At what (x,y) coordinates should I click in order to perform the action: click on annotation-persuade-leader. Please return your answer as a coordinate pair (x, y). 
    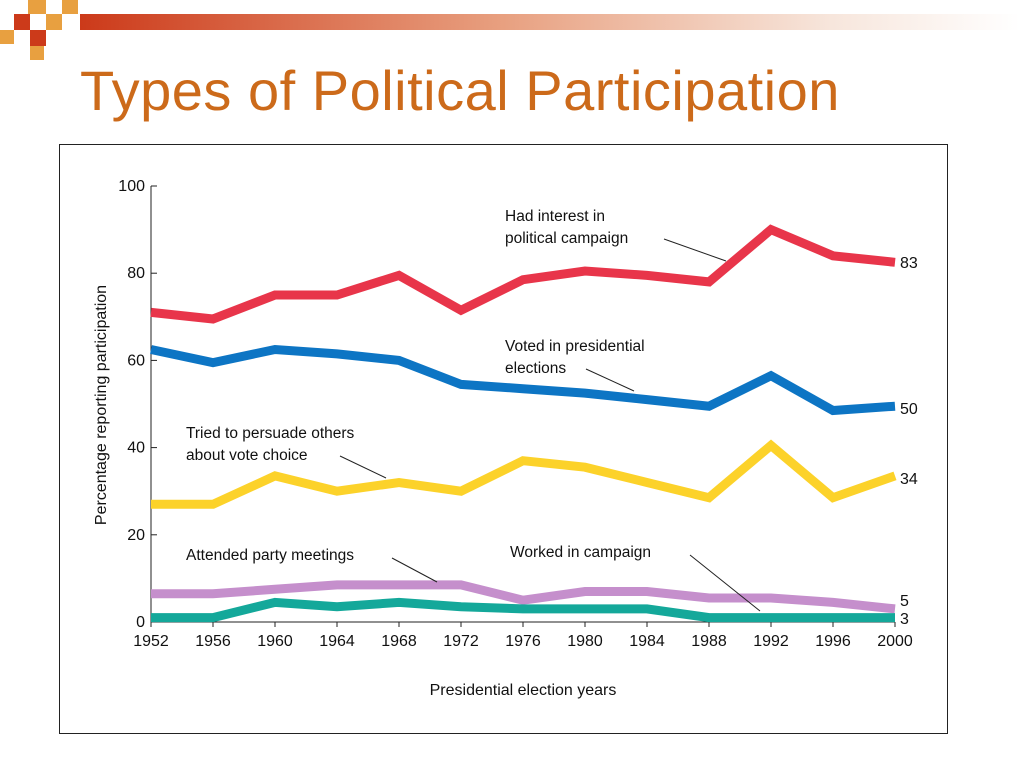
    Looking at the image, I should click on (363, 467).